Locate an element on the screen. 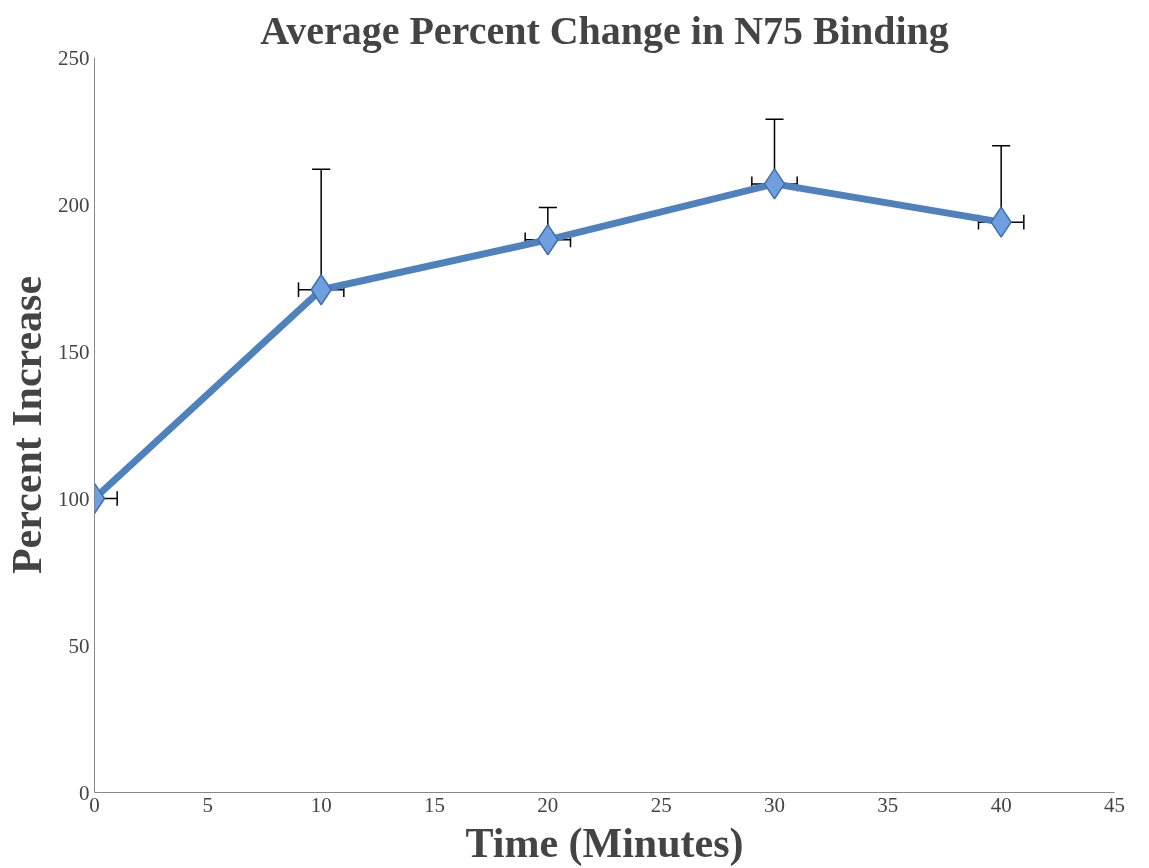 Image resolution: width=1149 pixels, height=868 pixels. x-tick-label: 25 is located at coordinates (661, 804).